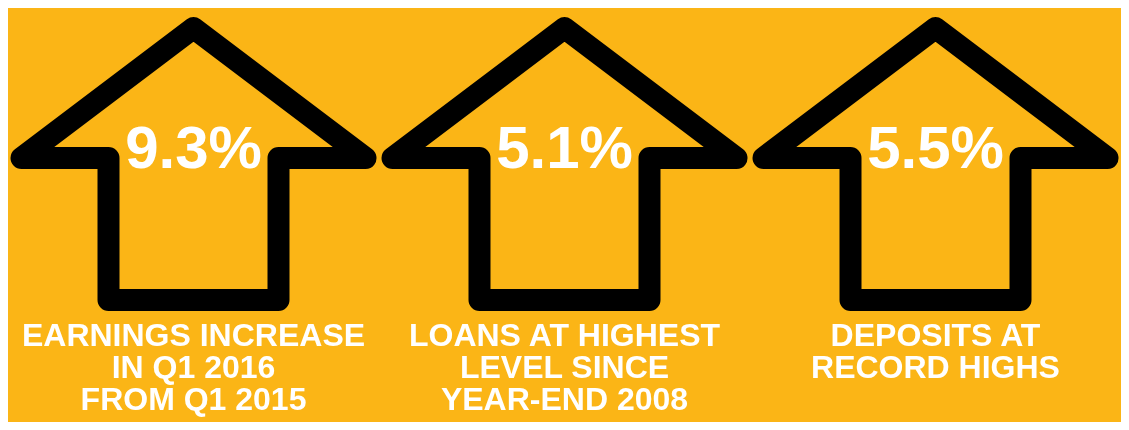 The width and height of the screenshot is (1129, 430). Describe the element at coordinates (935, 147) in the screenshot. I see `data-label: 5.5%` at that location.